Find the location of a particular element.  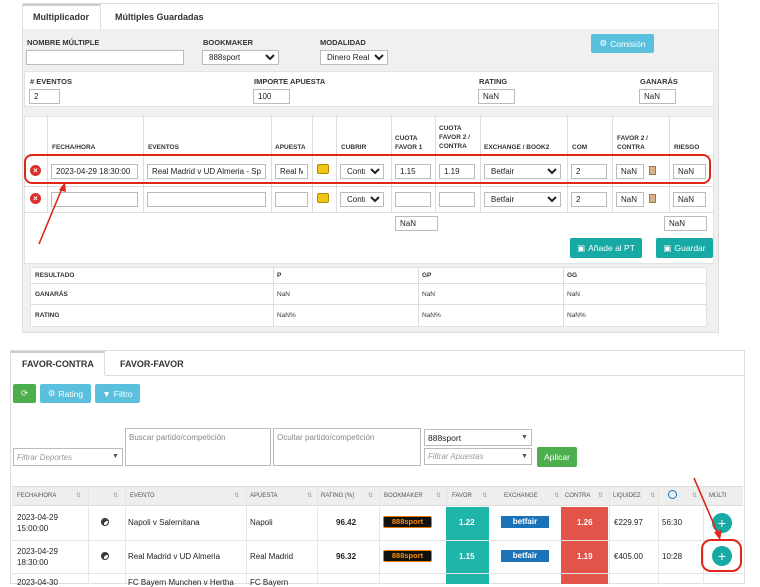

nombre-input is located at coordinates (105, 57).